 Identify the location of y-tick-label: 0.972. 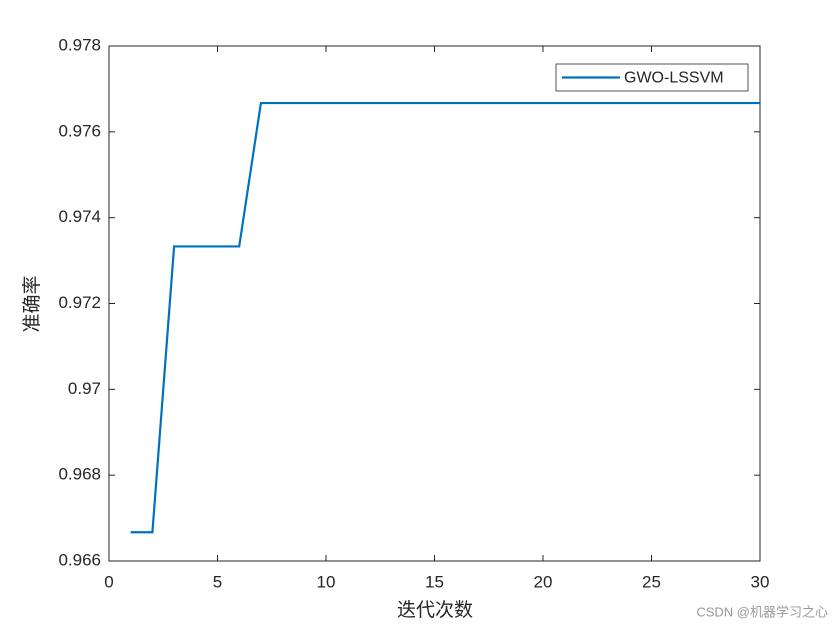
(79, 302).